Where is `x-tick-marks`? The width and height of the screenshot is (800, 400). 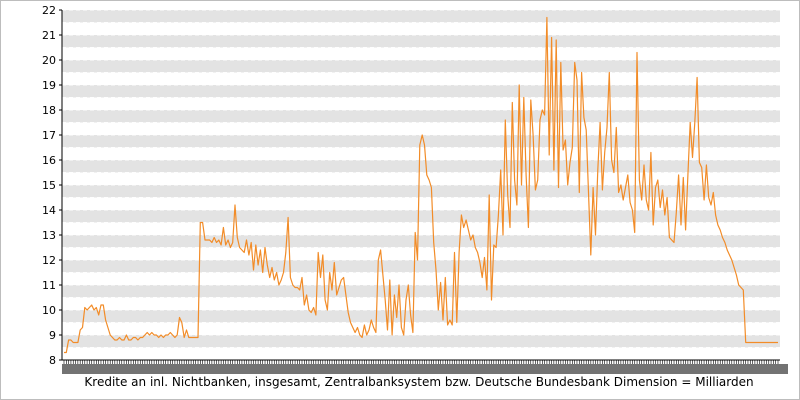 x-tick-marks is located at coordinates (425, 367).